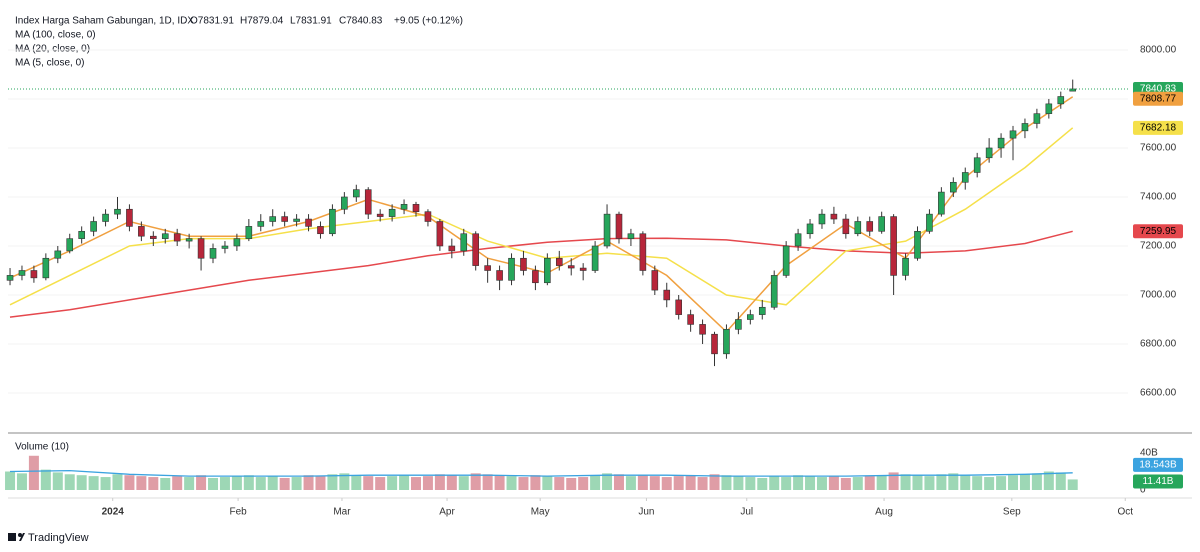 The height and width of the screenshot is (552, 1200). Describe the element at coordinates (212, 21) in the screenshot. I see `ohlc-open: O7831.91` at that location.